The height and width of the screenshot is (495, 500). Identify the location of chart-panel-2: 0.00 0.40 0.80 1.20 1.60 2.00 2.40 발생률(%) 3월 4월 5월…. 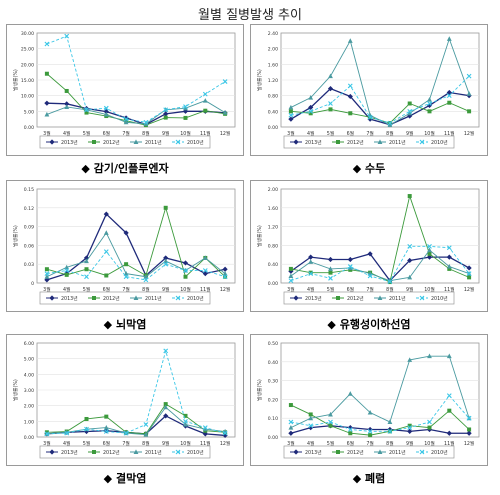
(369, 90).